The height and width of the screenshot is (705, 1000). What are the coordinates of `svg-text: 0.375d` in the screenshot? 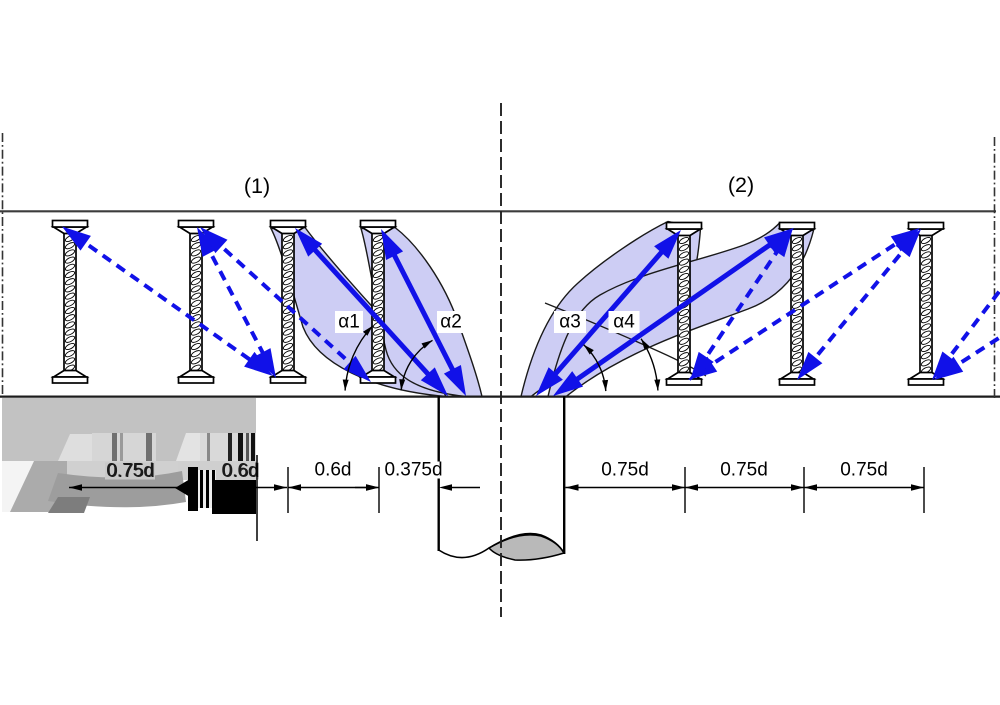 It's located at (413, 470).